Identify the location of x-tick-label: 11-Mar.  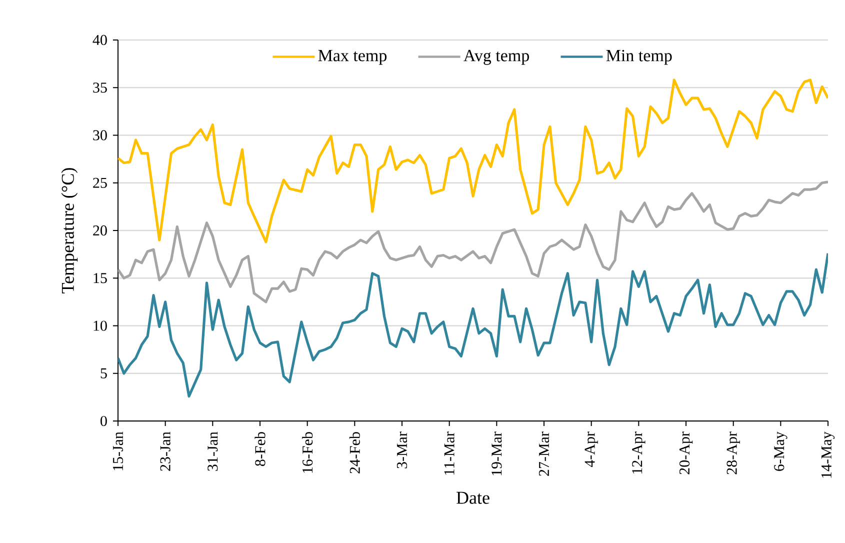
(449, 453).